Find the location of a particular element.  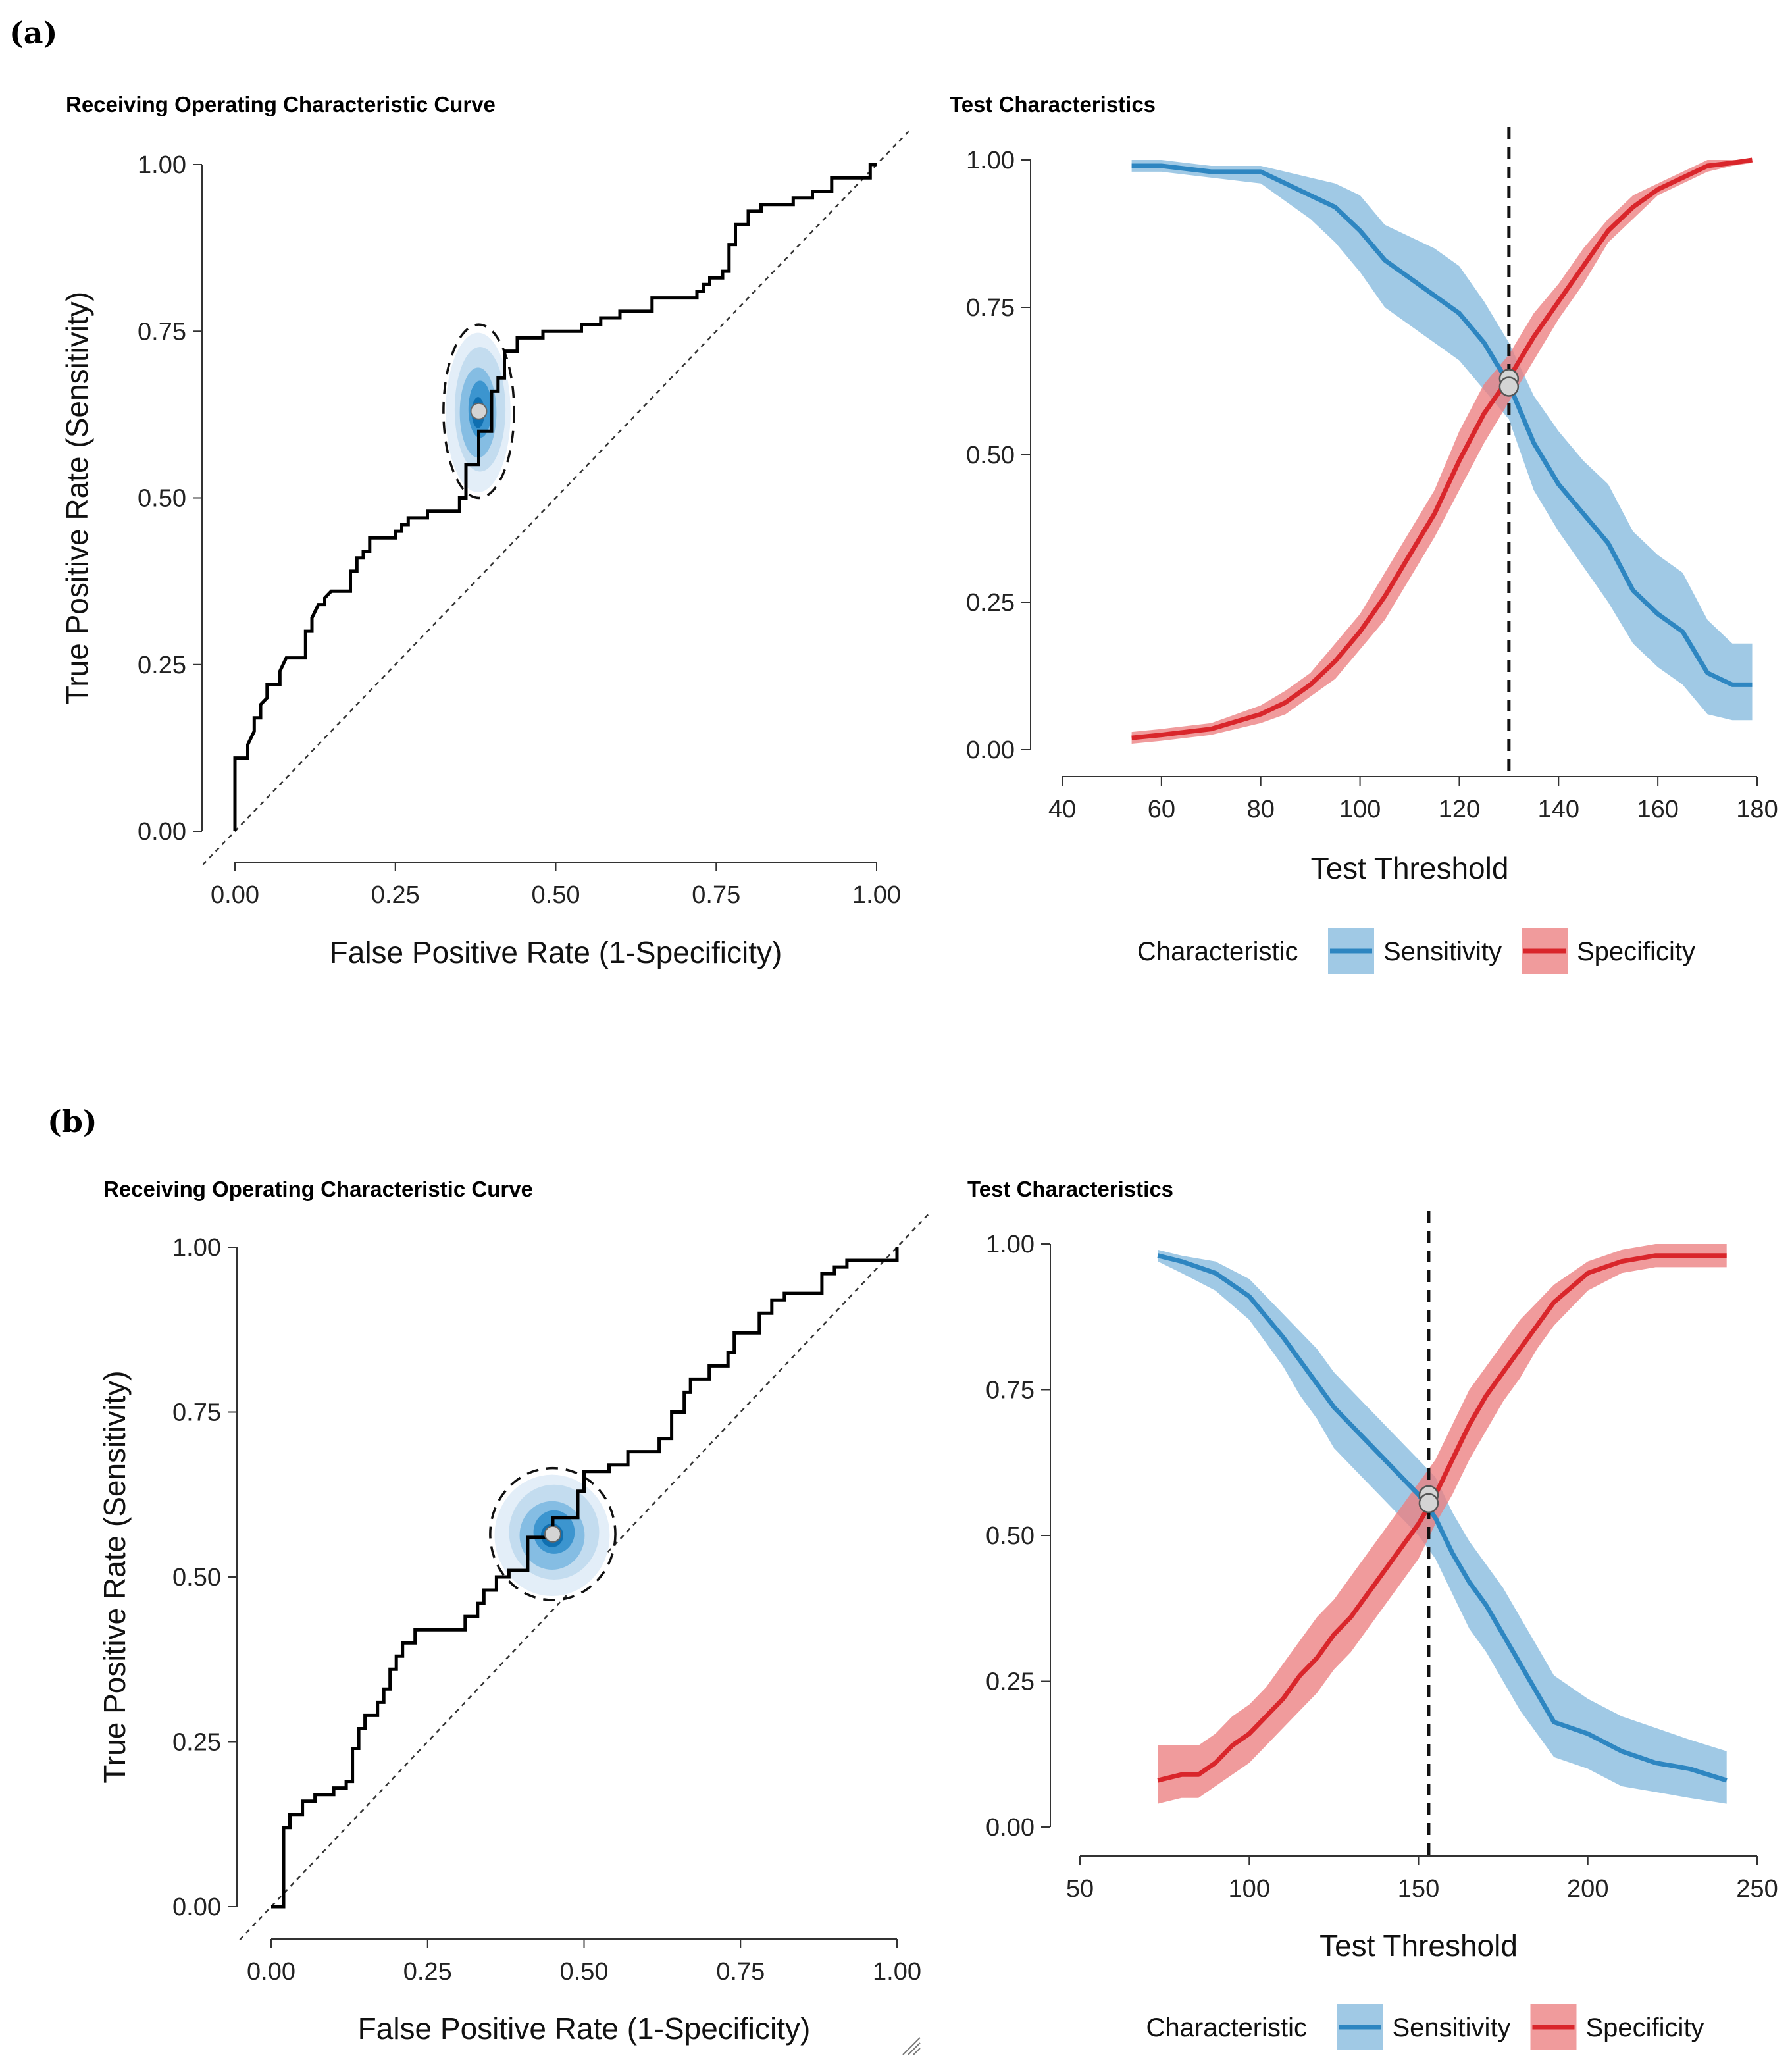

optimal-point-a is located at coordinates (479, 411).